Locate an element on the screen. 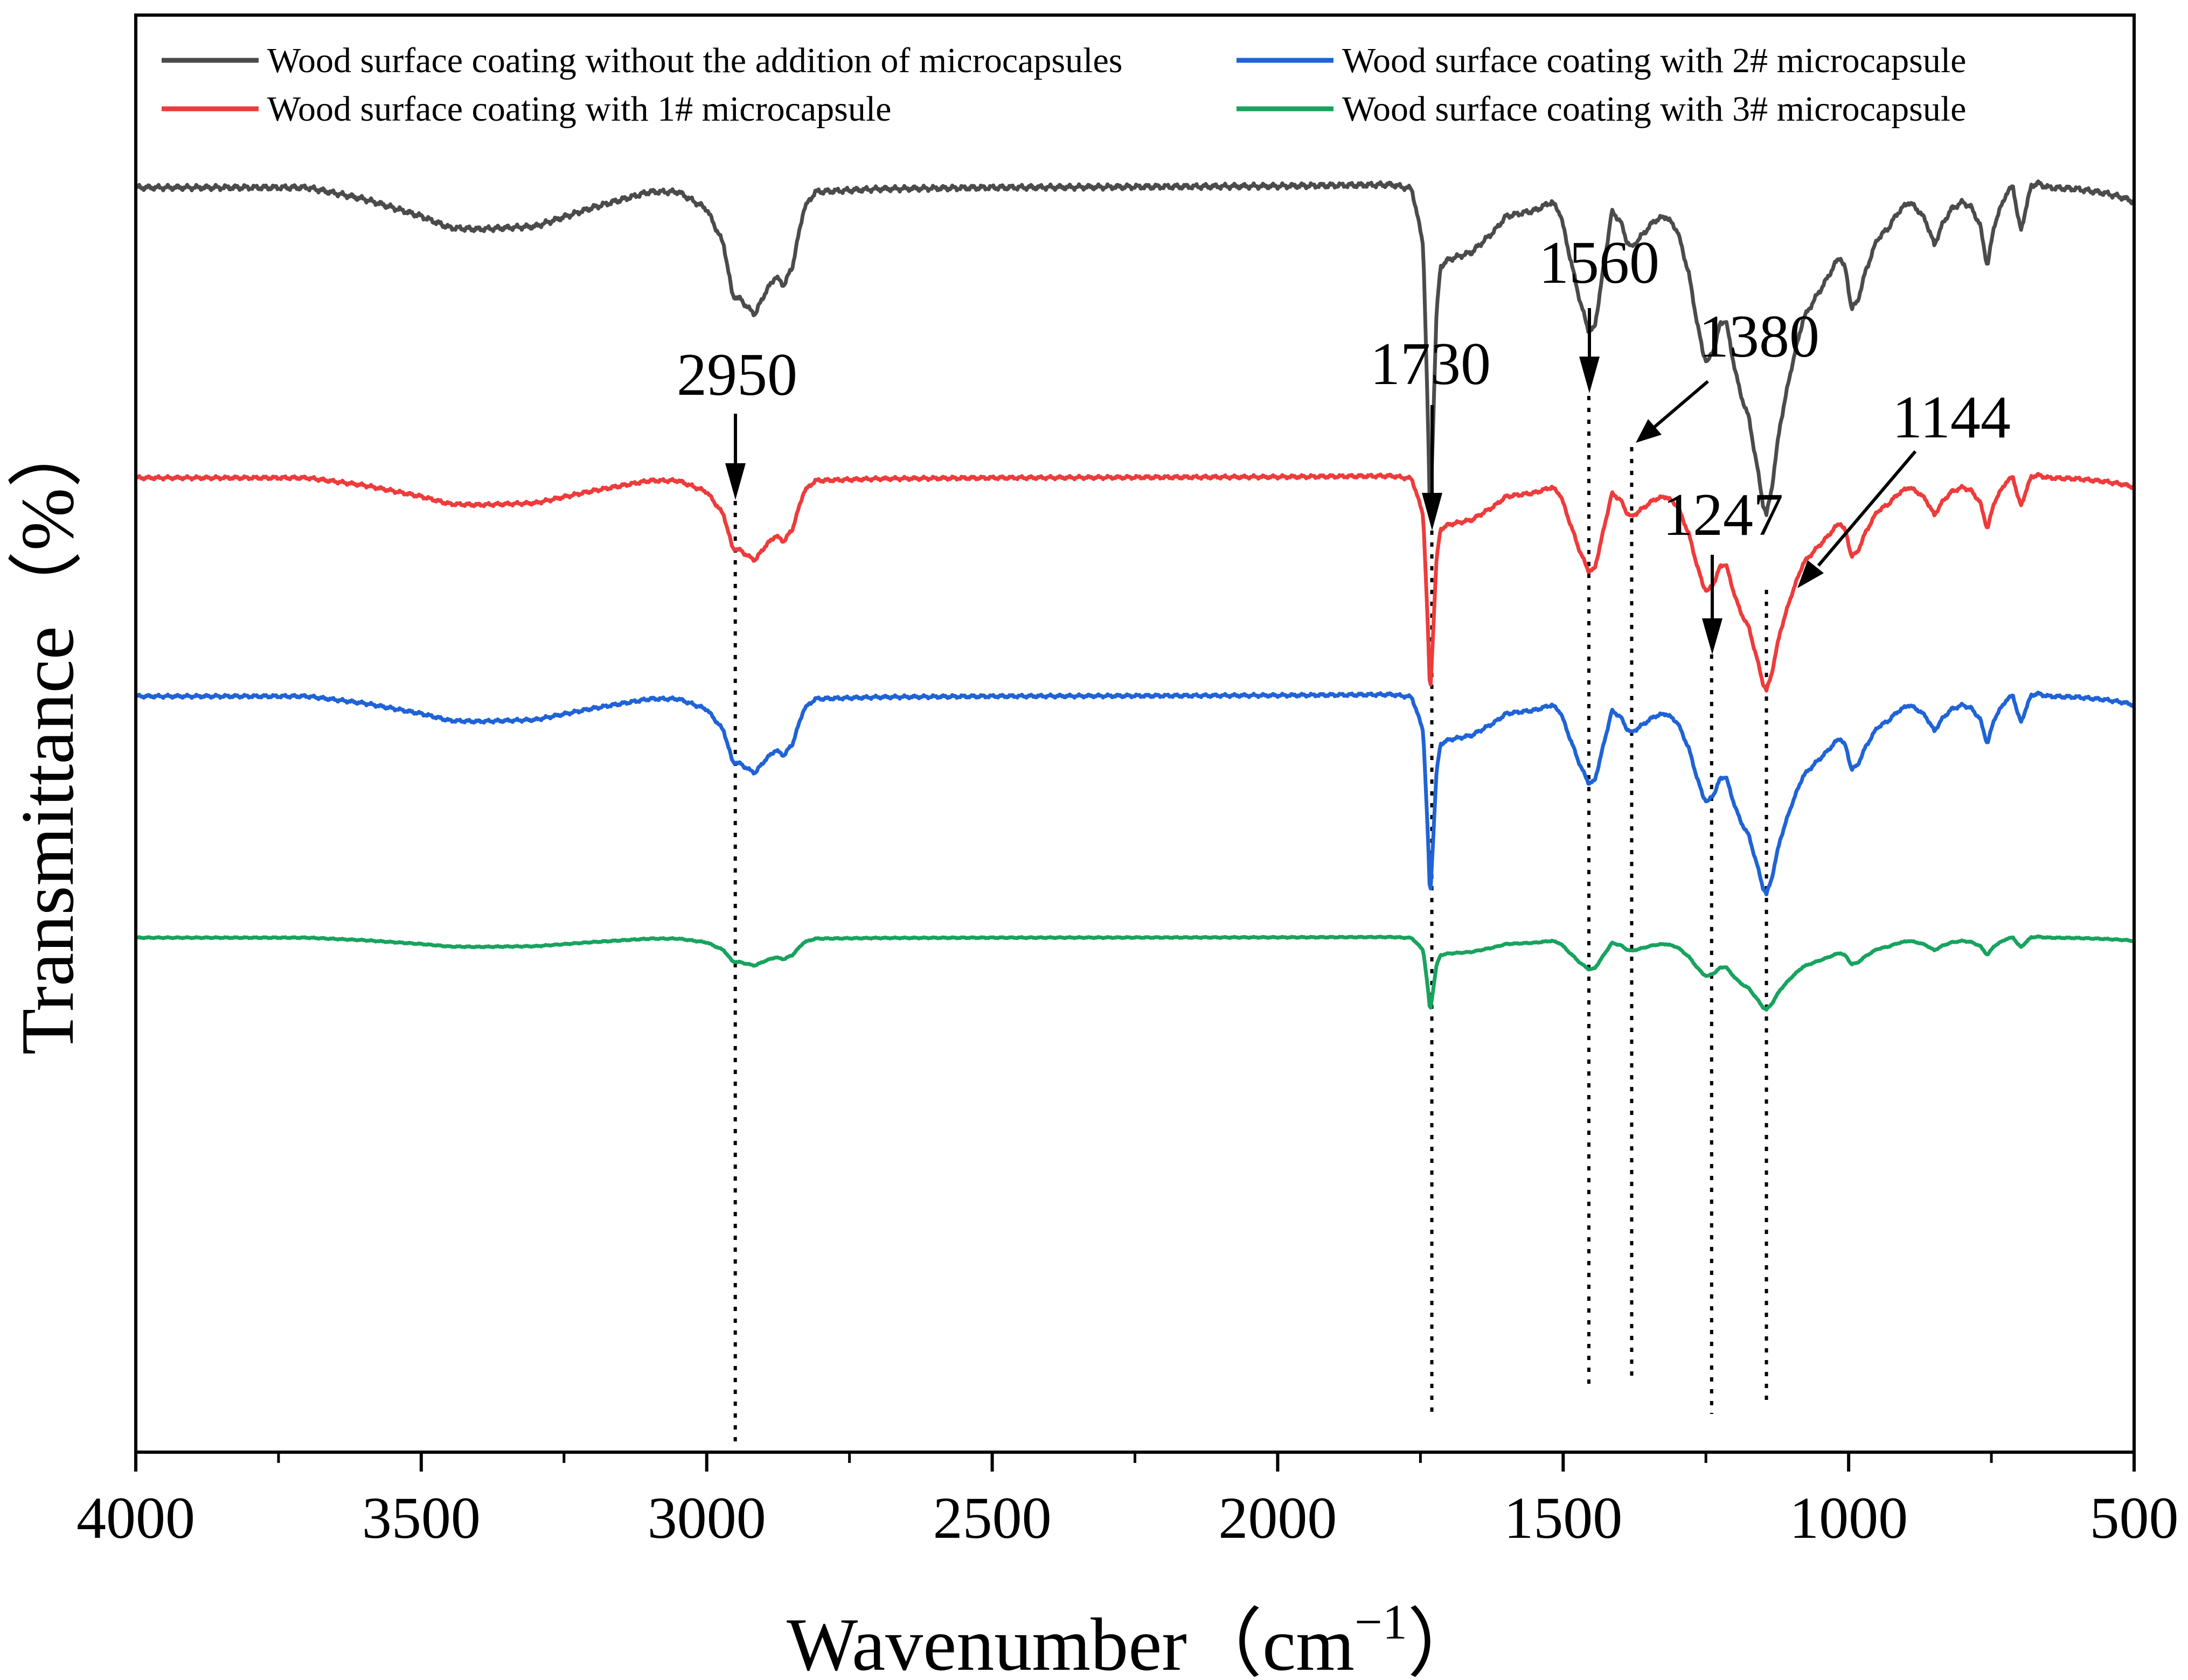 The image size is (2188, 1680). annotation-label: 2950 is located at coordinates (737, 375).